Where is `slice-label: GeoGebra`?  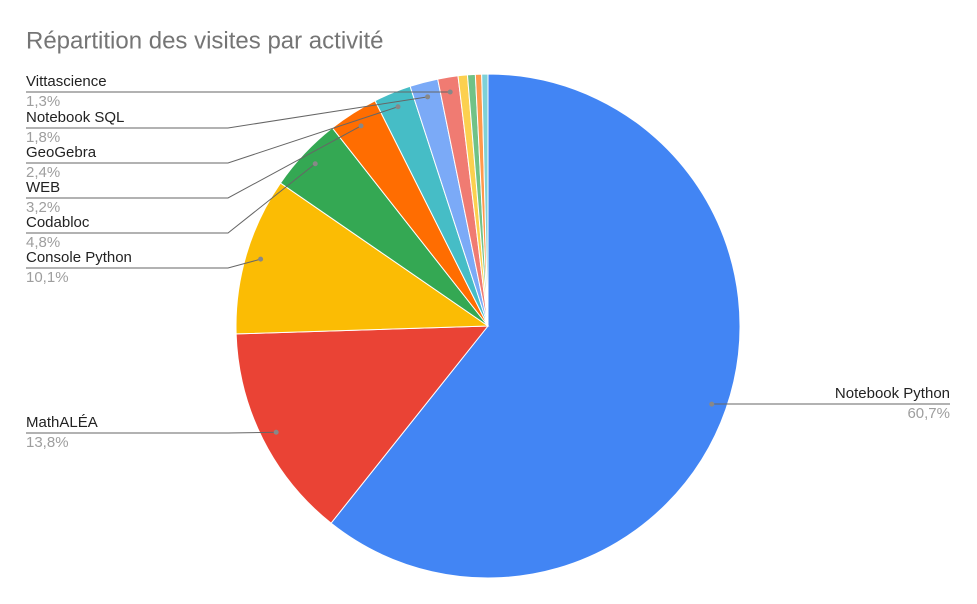 slice-label: GeoGebra is located at coordinates (61, 152).